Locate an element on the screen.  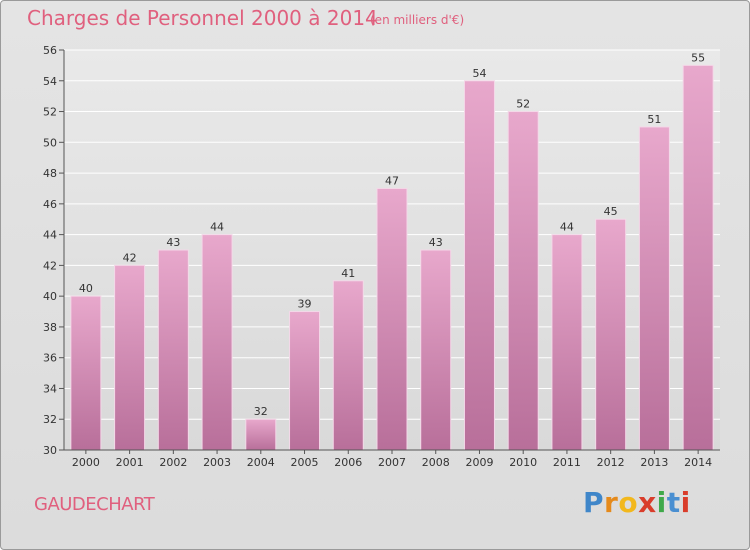
bar-2005 is located at coordinates (305, 381).